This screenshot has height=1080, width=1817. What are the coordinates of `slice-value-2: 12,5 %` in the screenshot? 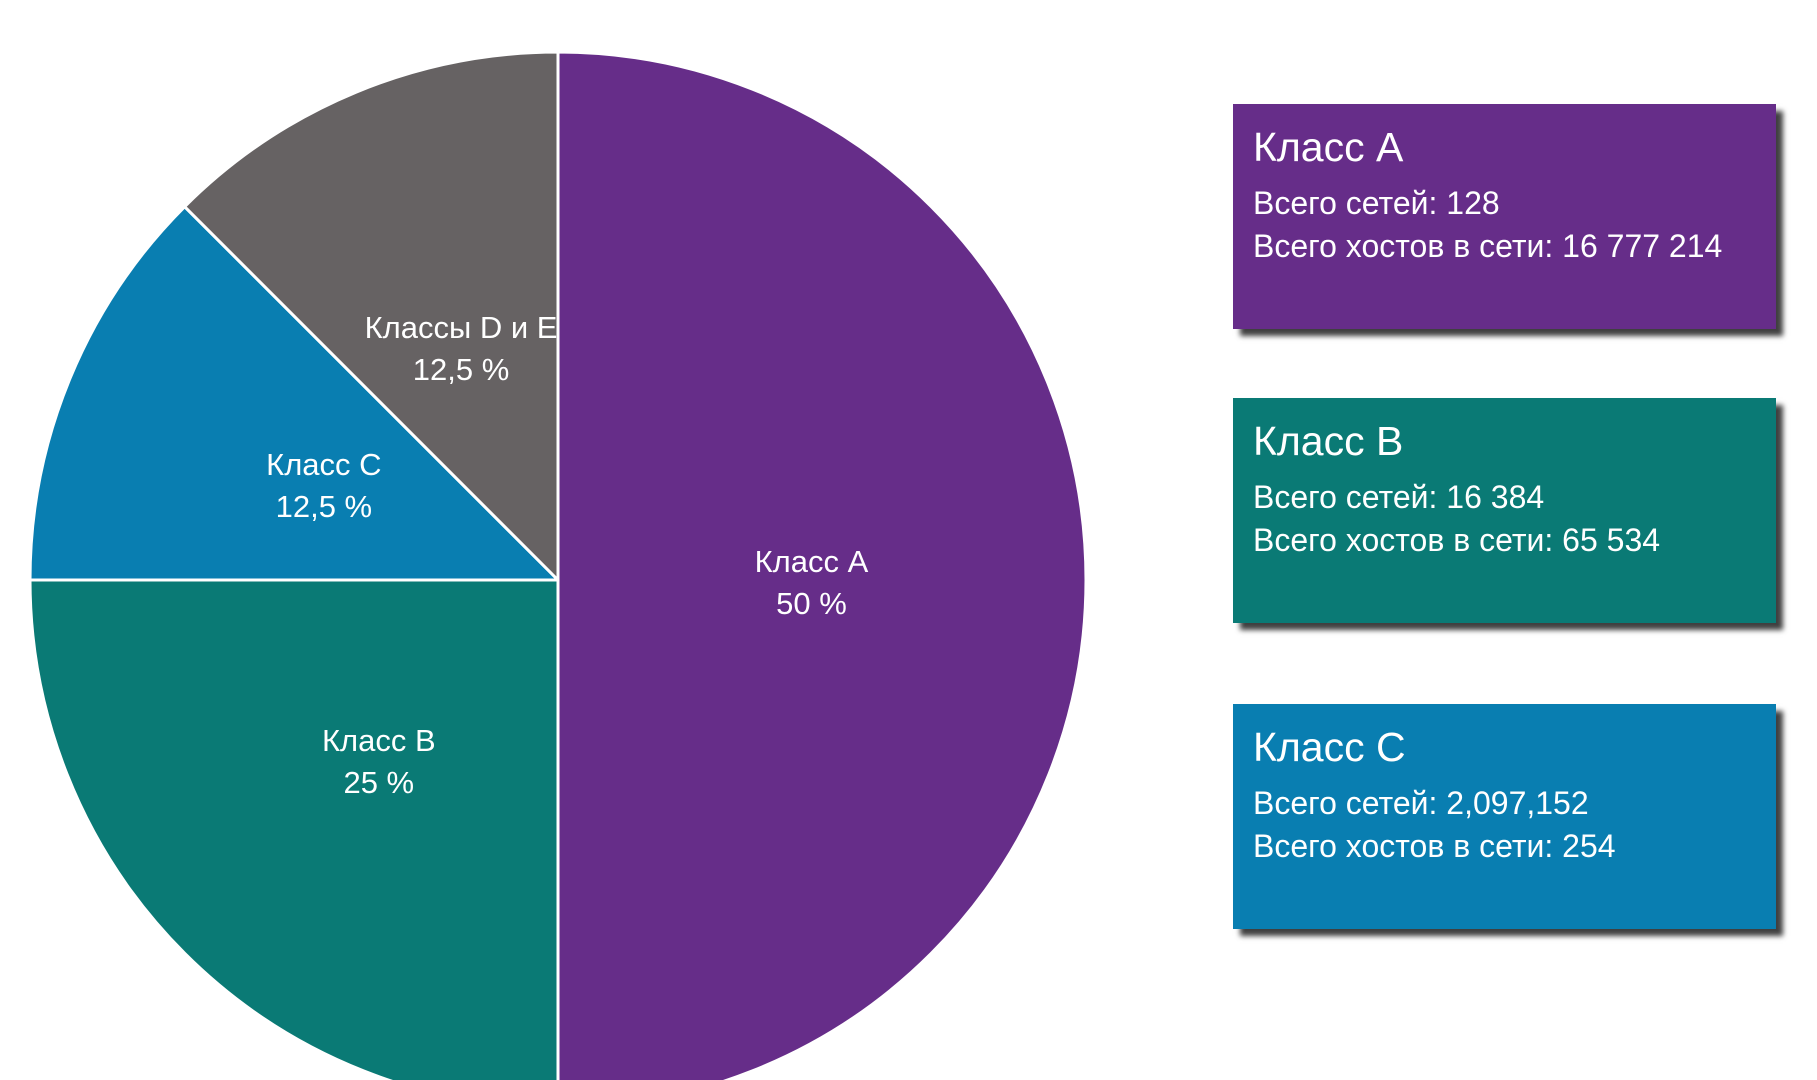 It's located at (324, 506).